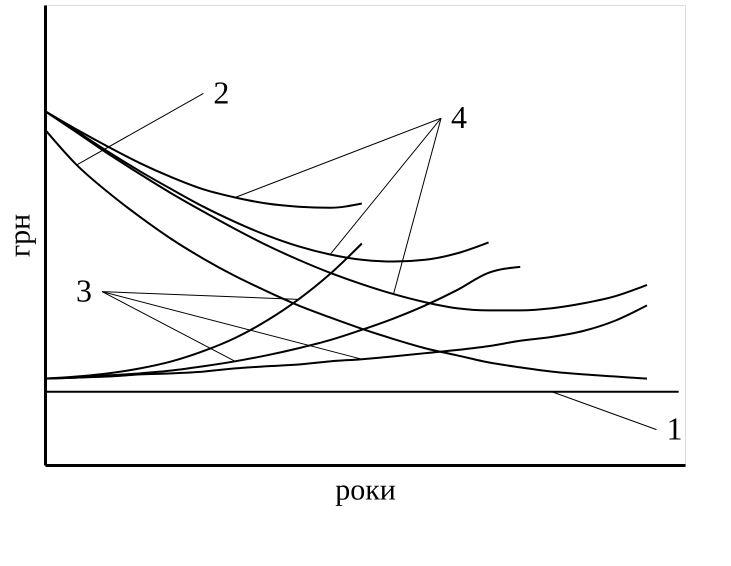  I want to click on x-axis-title: роки, so click(365, 490).